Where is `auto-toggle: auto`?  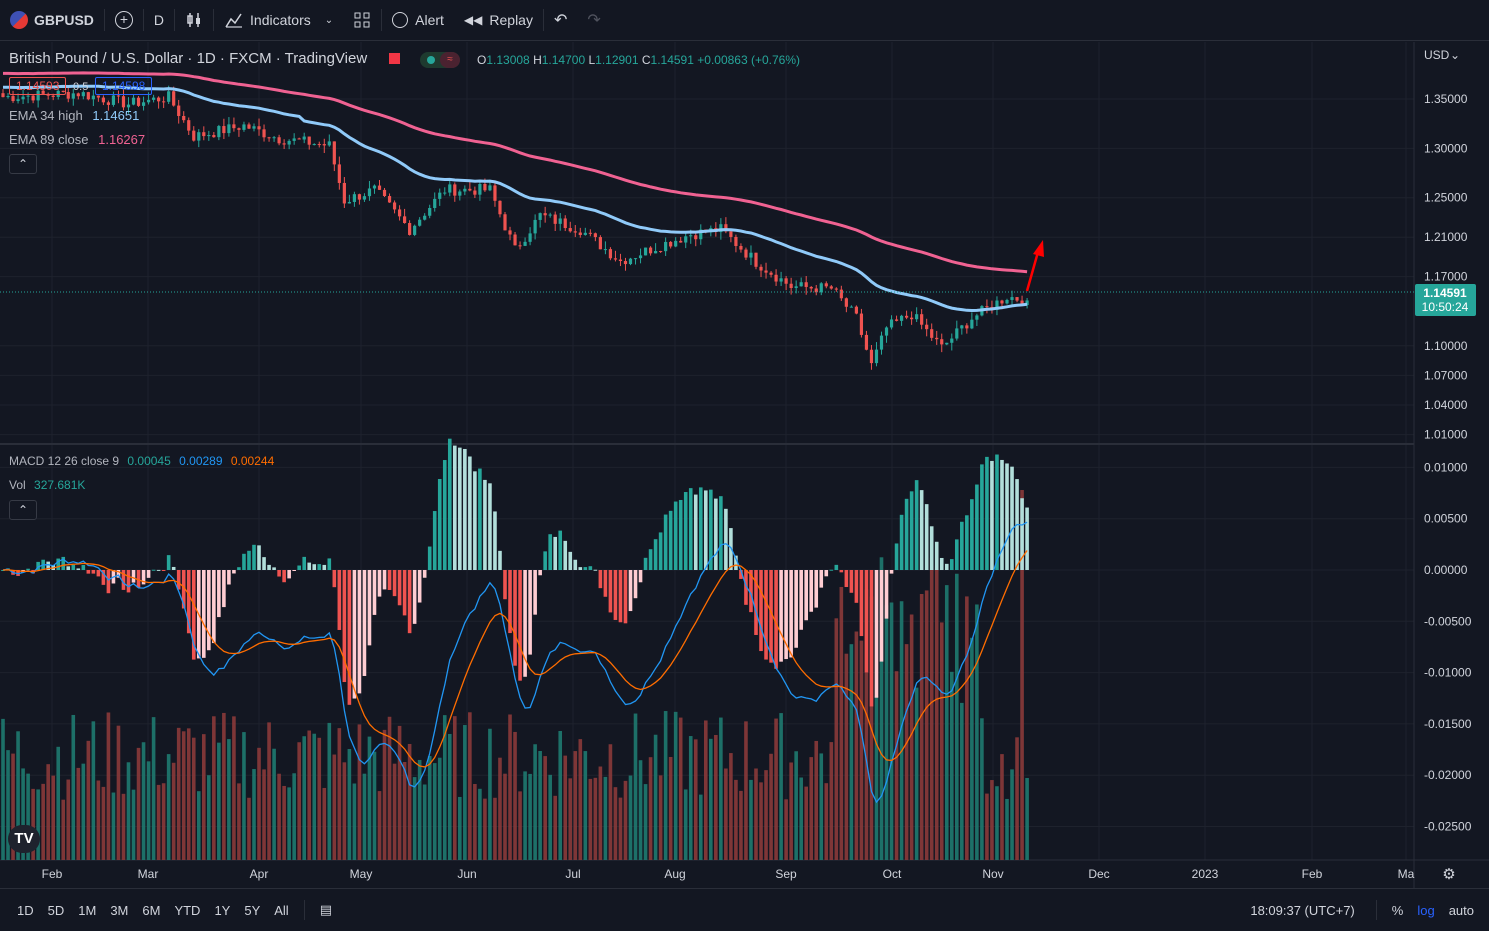
auto-toggle: auto is located at coordinates (1461, 910).